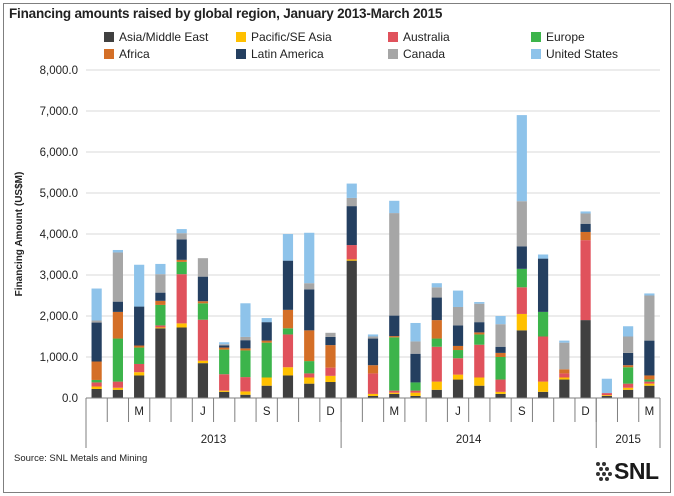  Describe the element at coordinates (70, 399) in the screenshot. I see `y-tick-label: 0.0` at that location.